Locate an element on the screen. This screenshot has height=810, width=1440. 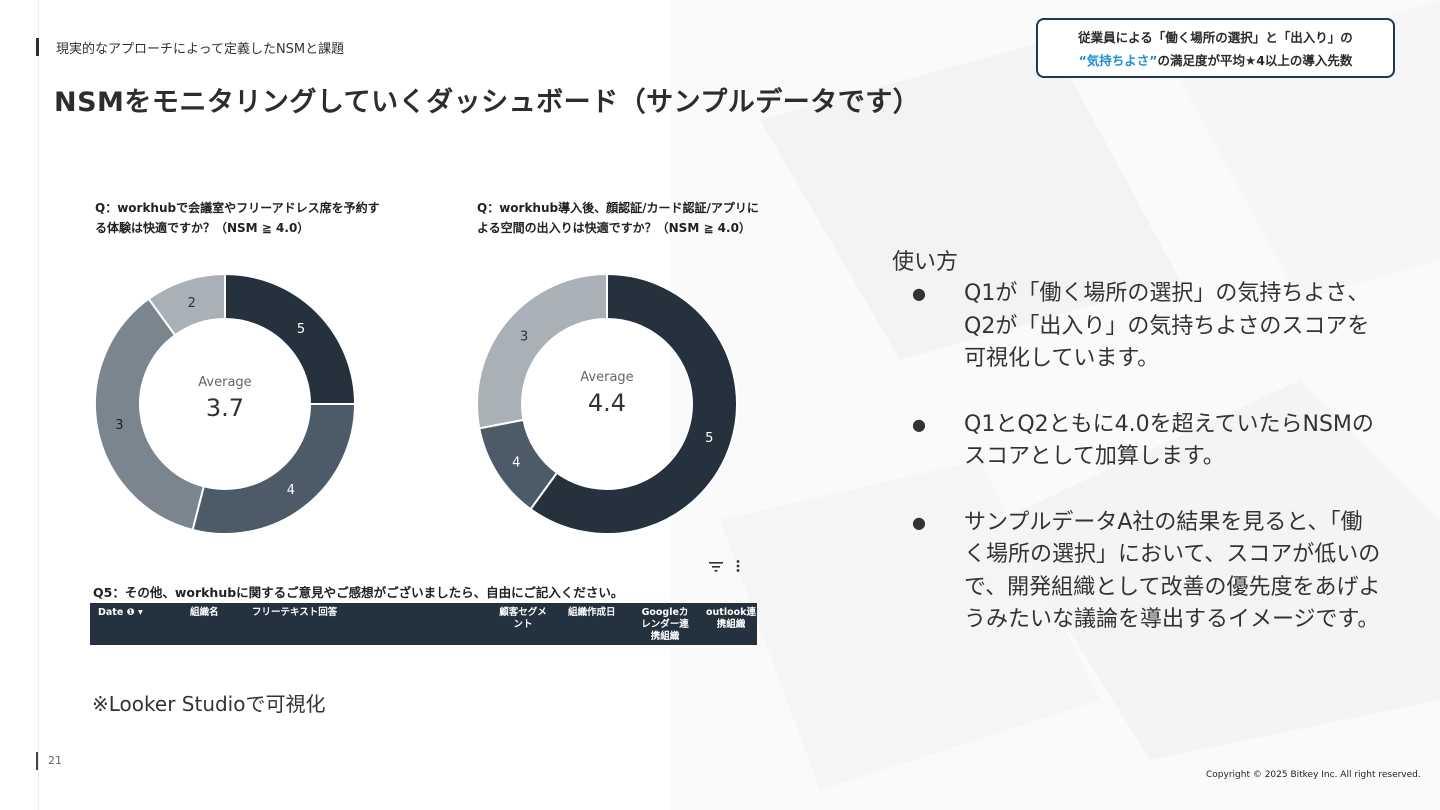
col-date: Date ❶ ▾ is located at coordinates (120, 612).